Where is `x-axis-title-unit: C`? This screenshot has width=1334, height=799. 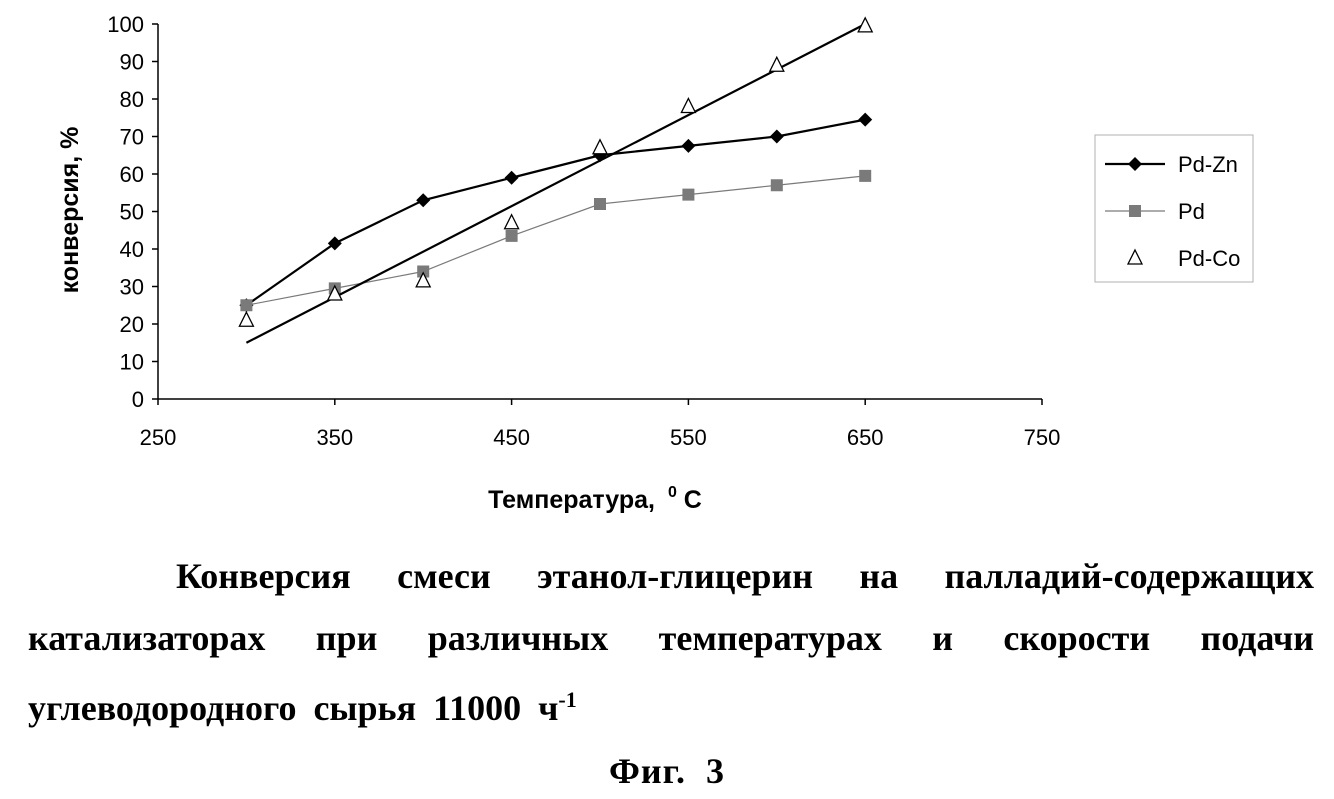
x-axis-title-unit: C is located at coordinates (693, 500).